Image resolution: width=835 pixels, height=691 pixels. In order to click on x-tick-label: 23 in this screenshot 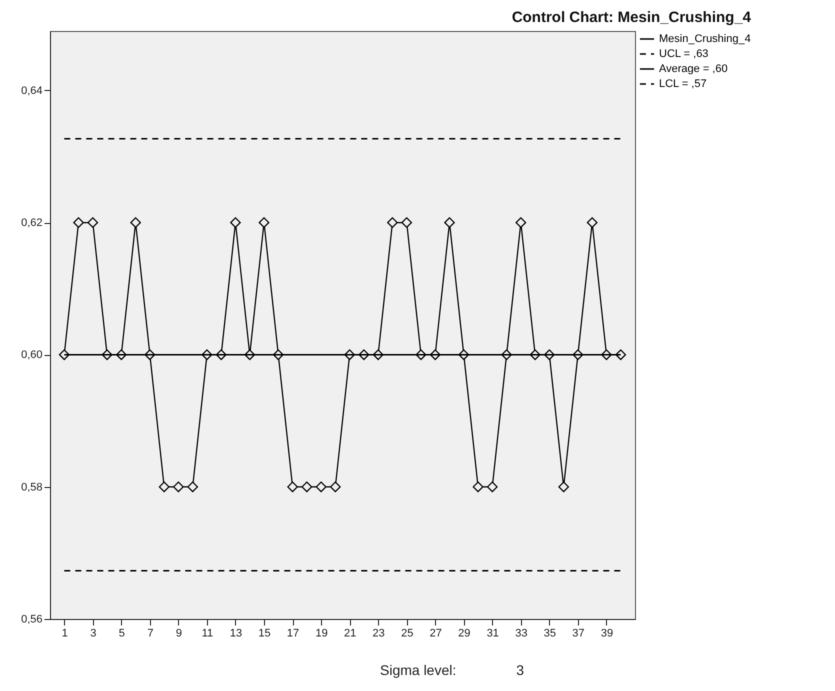, I will do `click(378, 634)`.